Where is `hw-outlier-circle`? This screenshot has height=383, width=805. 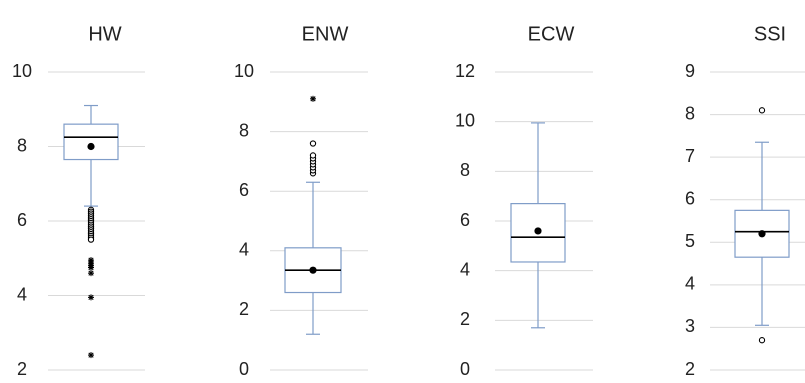 hw-outlier-circle is located at coordinates (91, 239).